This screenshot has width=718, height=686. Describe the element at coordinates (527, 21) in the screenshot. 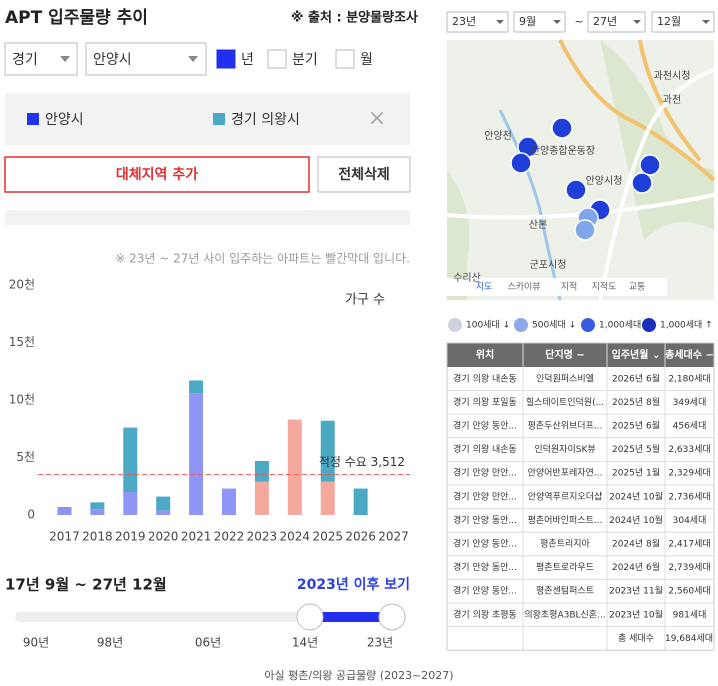

I see `date-value: 9월` at that location.